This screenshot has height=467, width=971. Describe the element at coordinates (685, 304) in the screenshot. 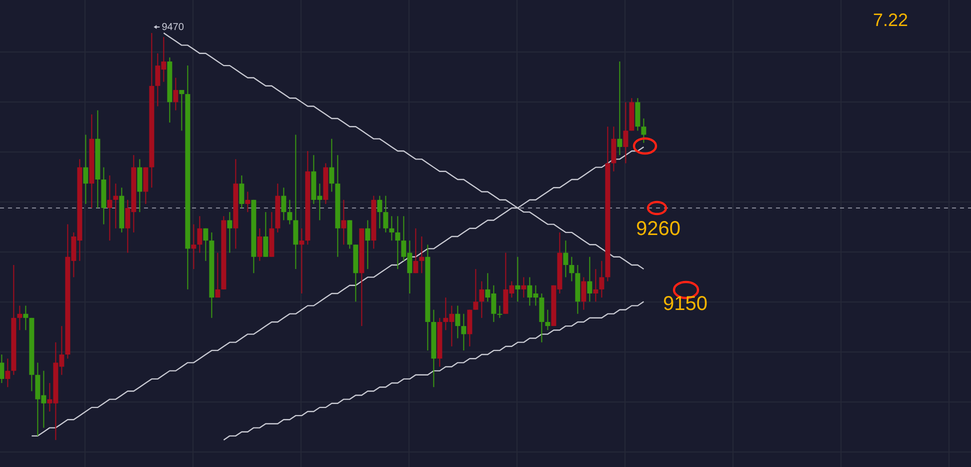

I see `text: 9150` at that location.